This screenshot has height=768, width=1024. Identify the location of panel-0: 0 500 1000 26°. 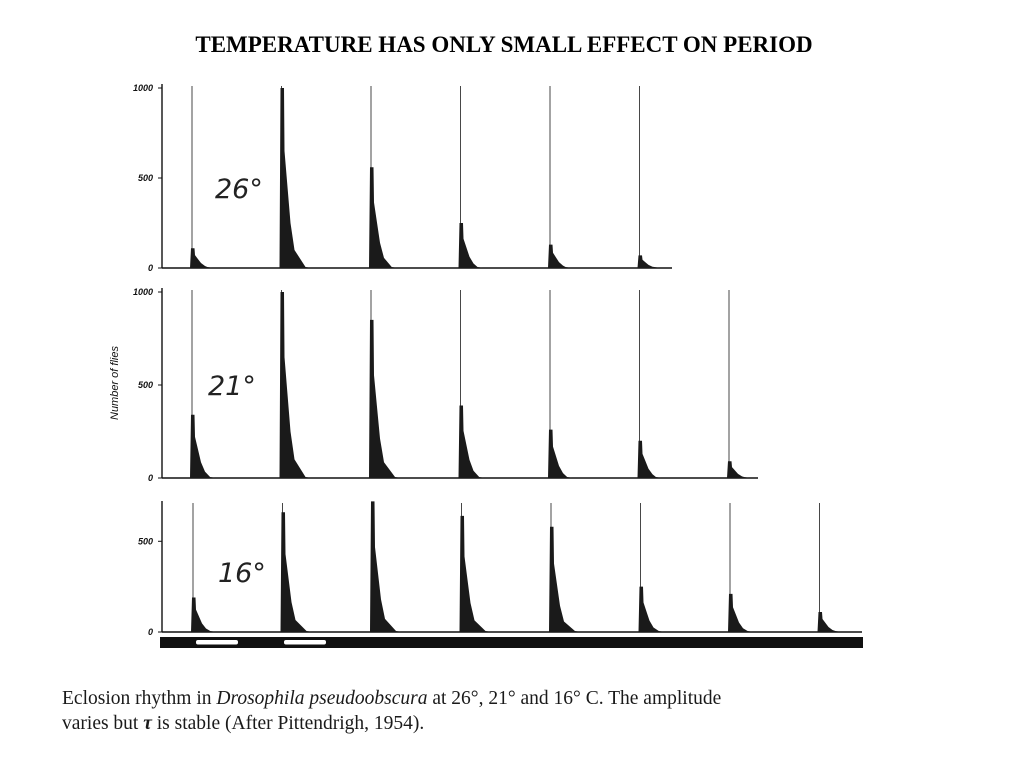
(402, 178).